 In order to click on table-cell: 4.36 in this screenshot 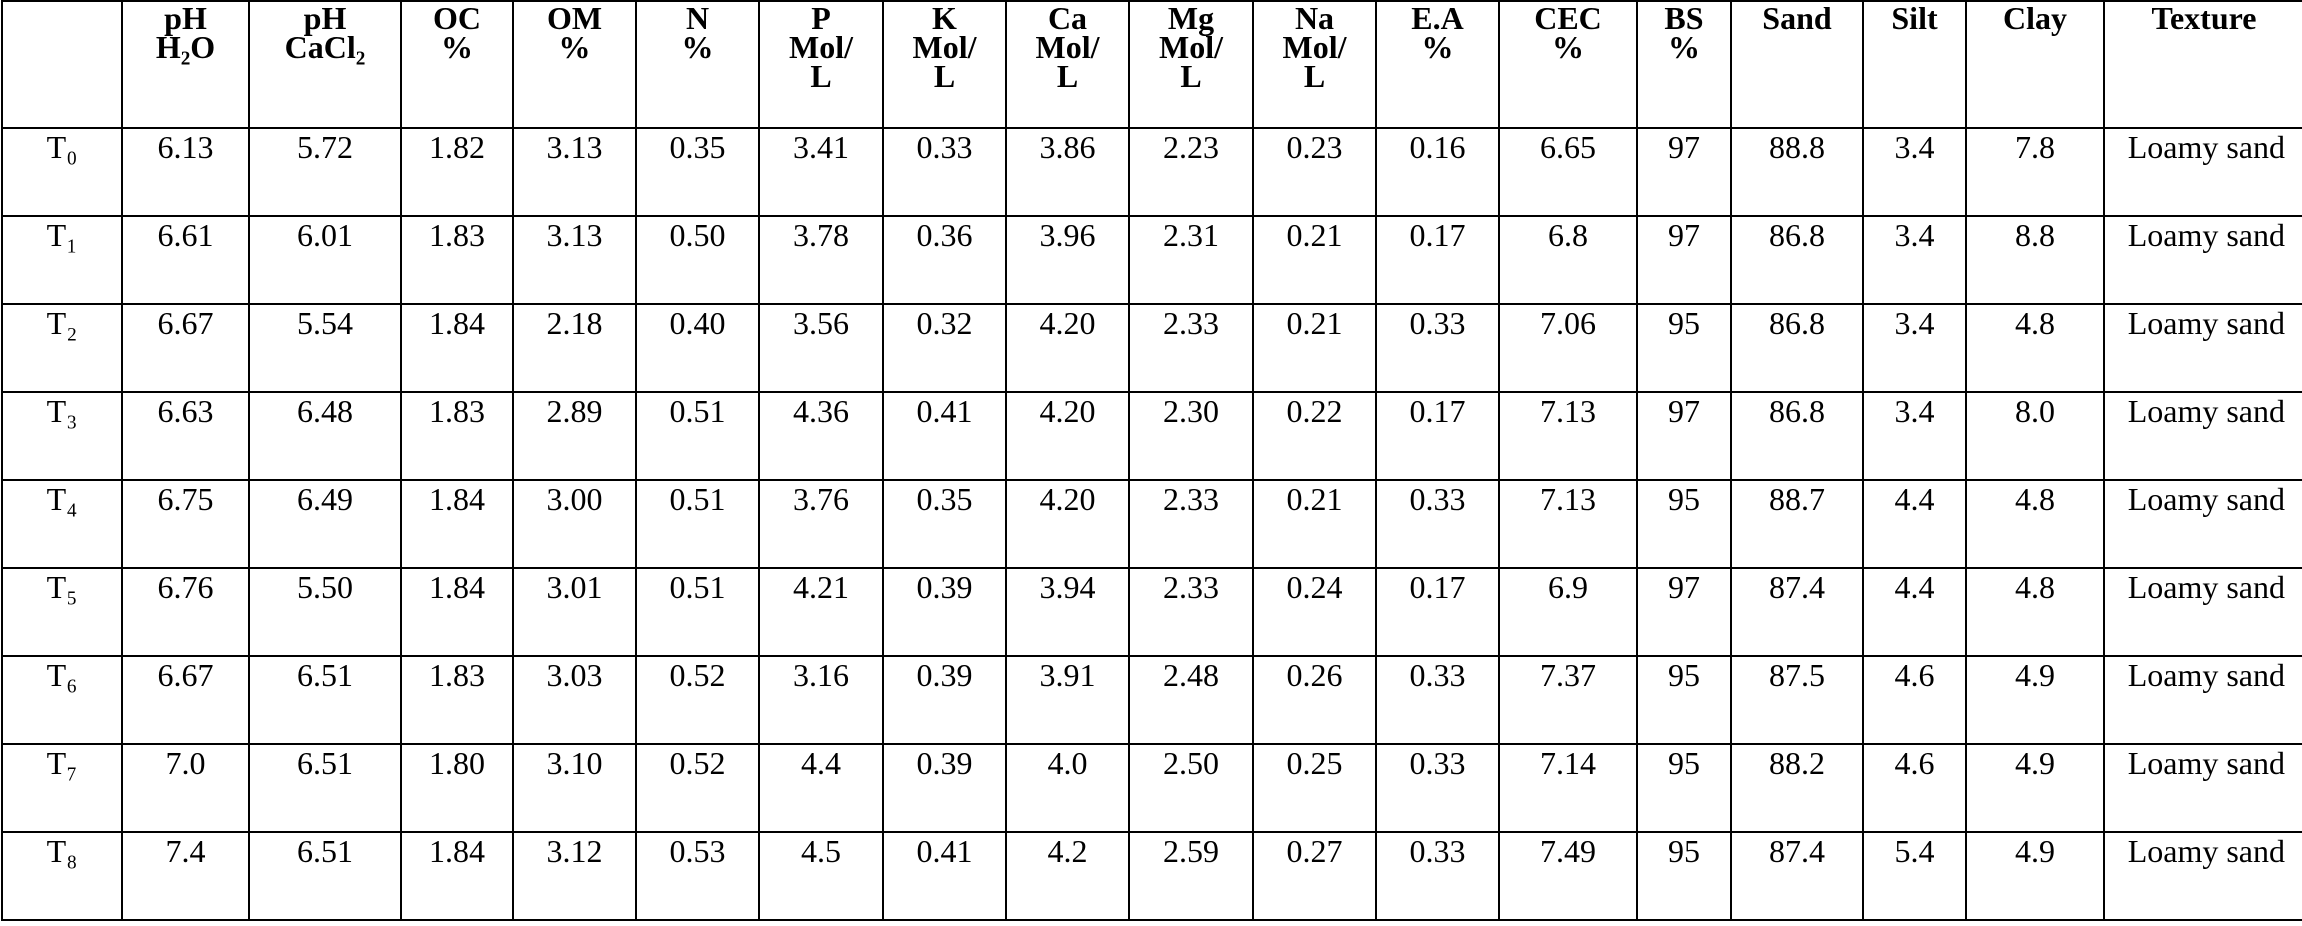, I will do `click(821, 436)`.